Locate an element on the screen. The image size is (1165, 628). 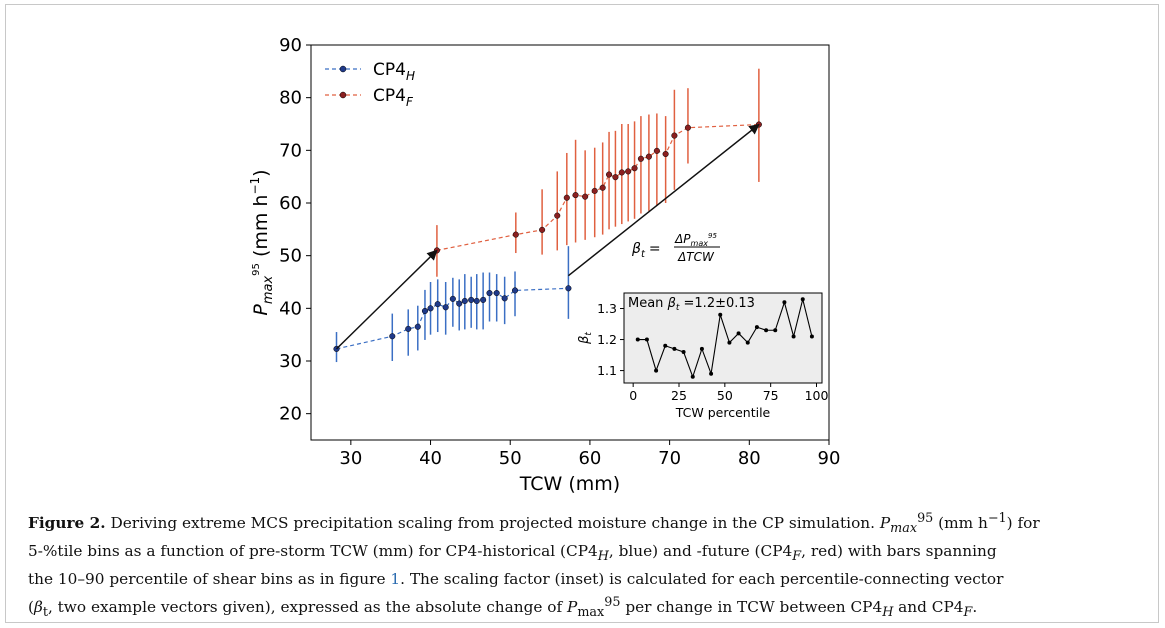
inset-x-ticks: 0 25 50 75 100 is located at coordinates (728, 393).